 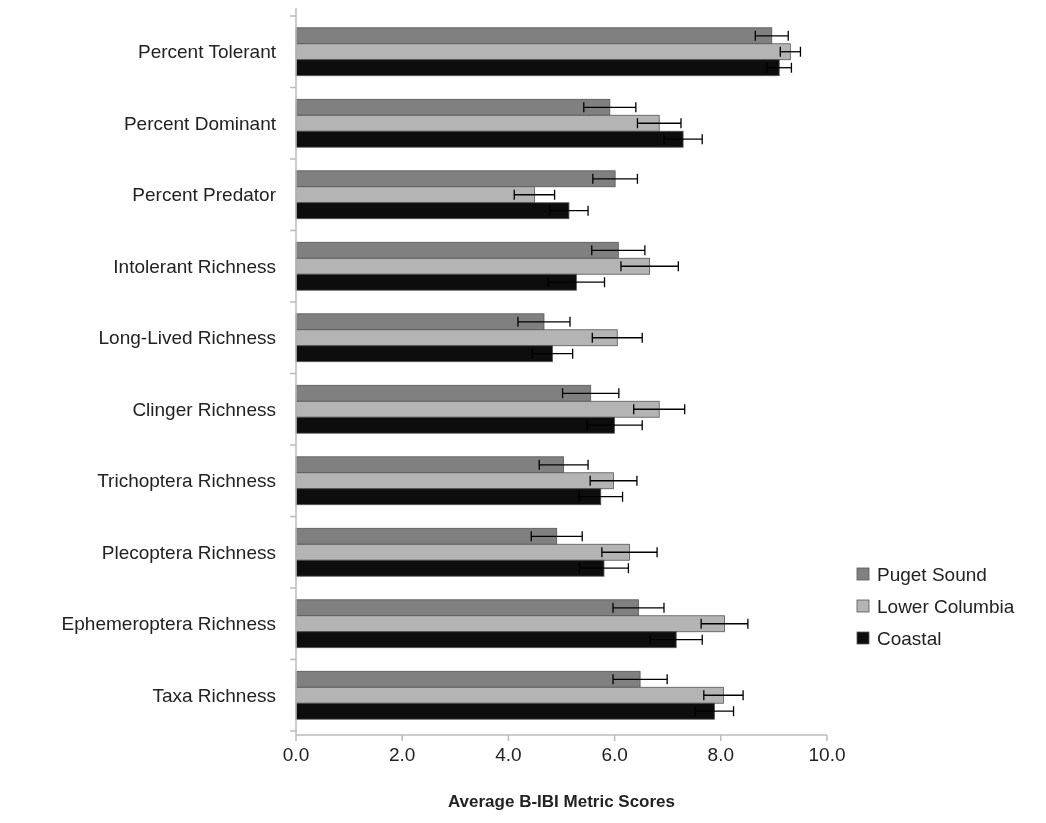 What do you see at coordinates (188, 552) in the screenshot?
I see `y-tick-label: Plecoptera Richness` at bounding box center [188, 552].